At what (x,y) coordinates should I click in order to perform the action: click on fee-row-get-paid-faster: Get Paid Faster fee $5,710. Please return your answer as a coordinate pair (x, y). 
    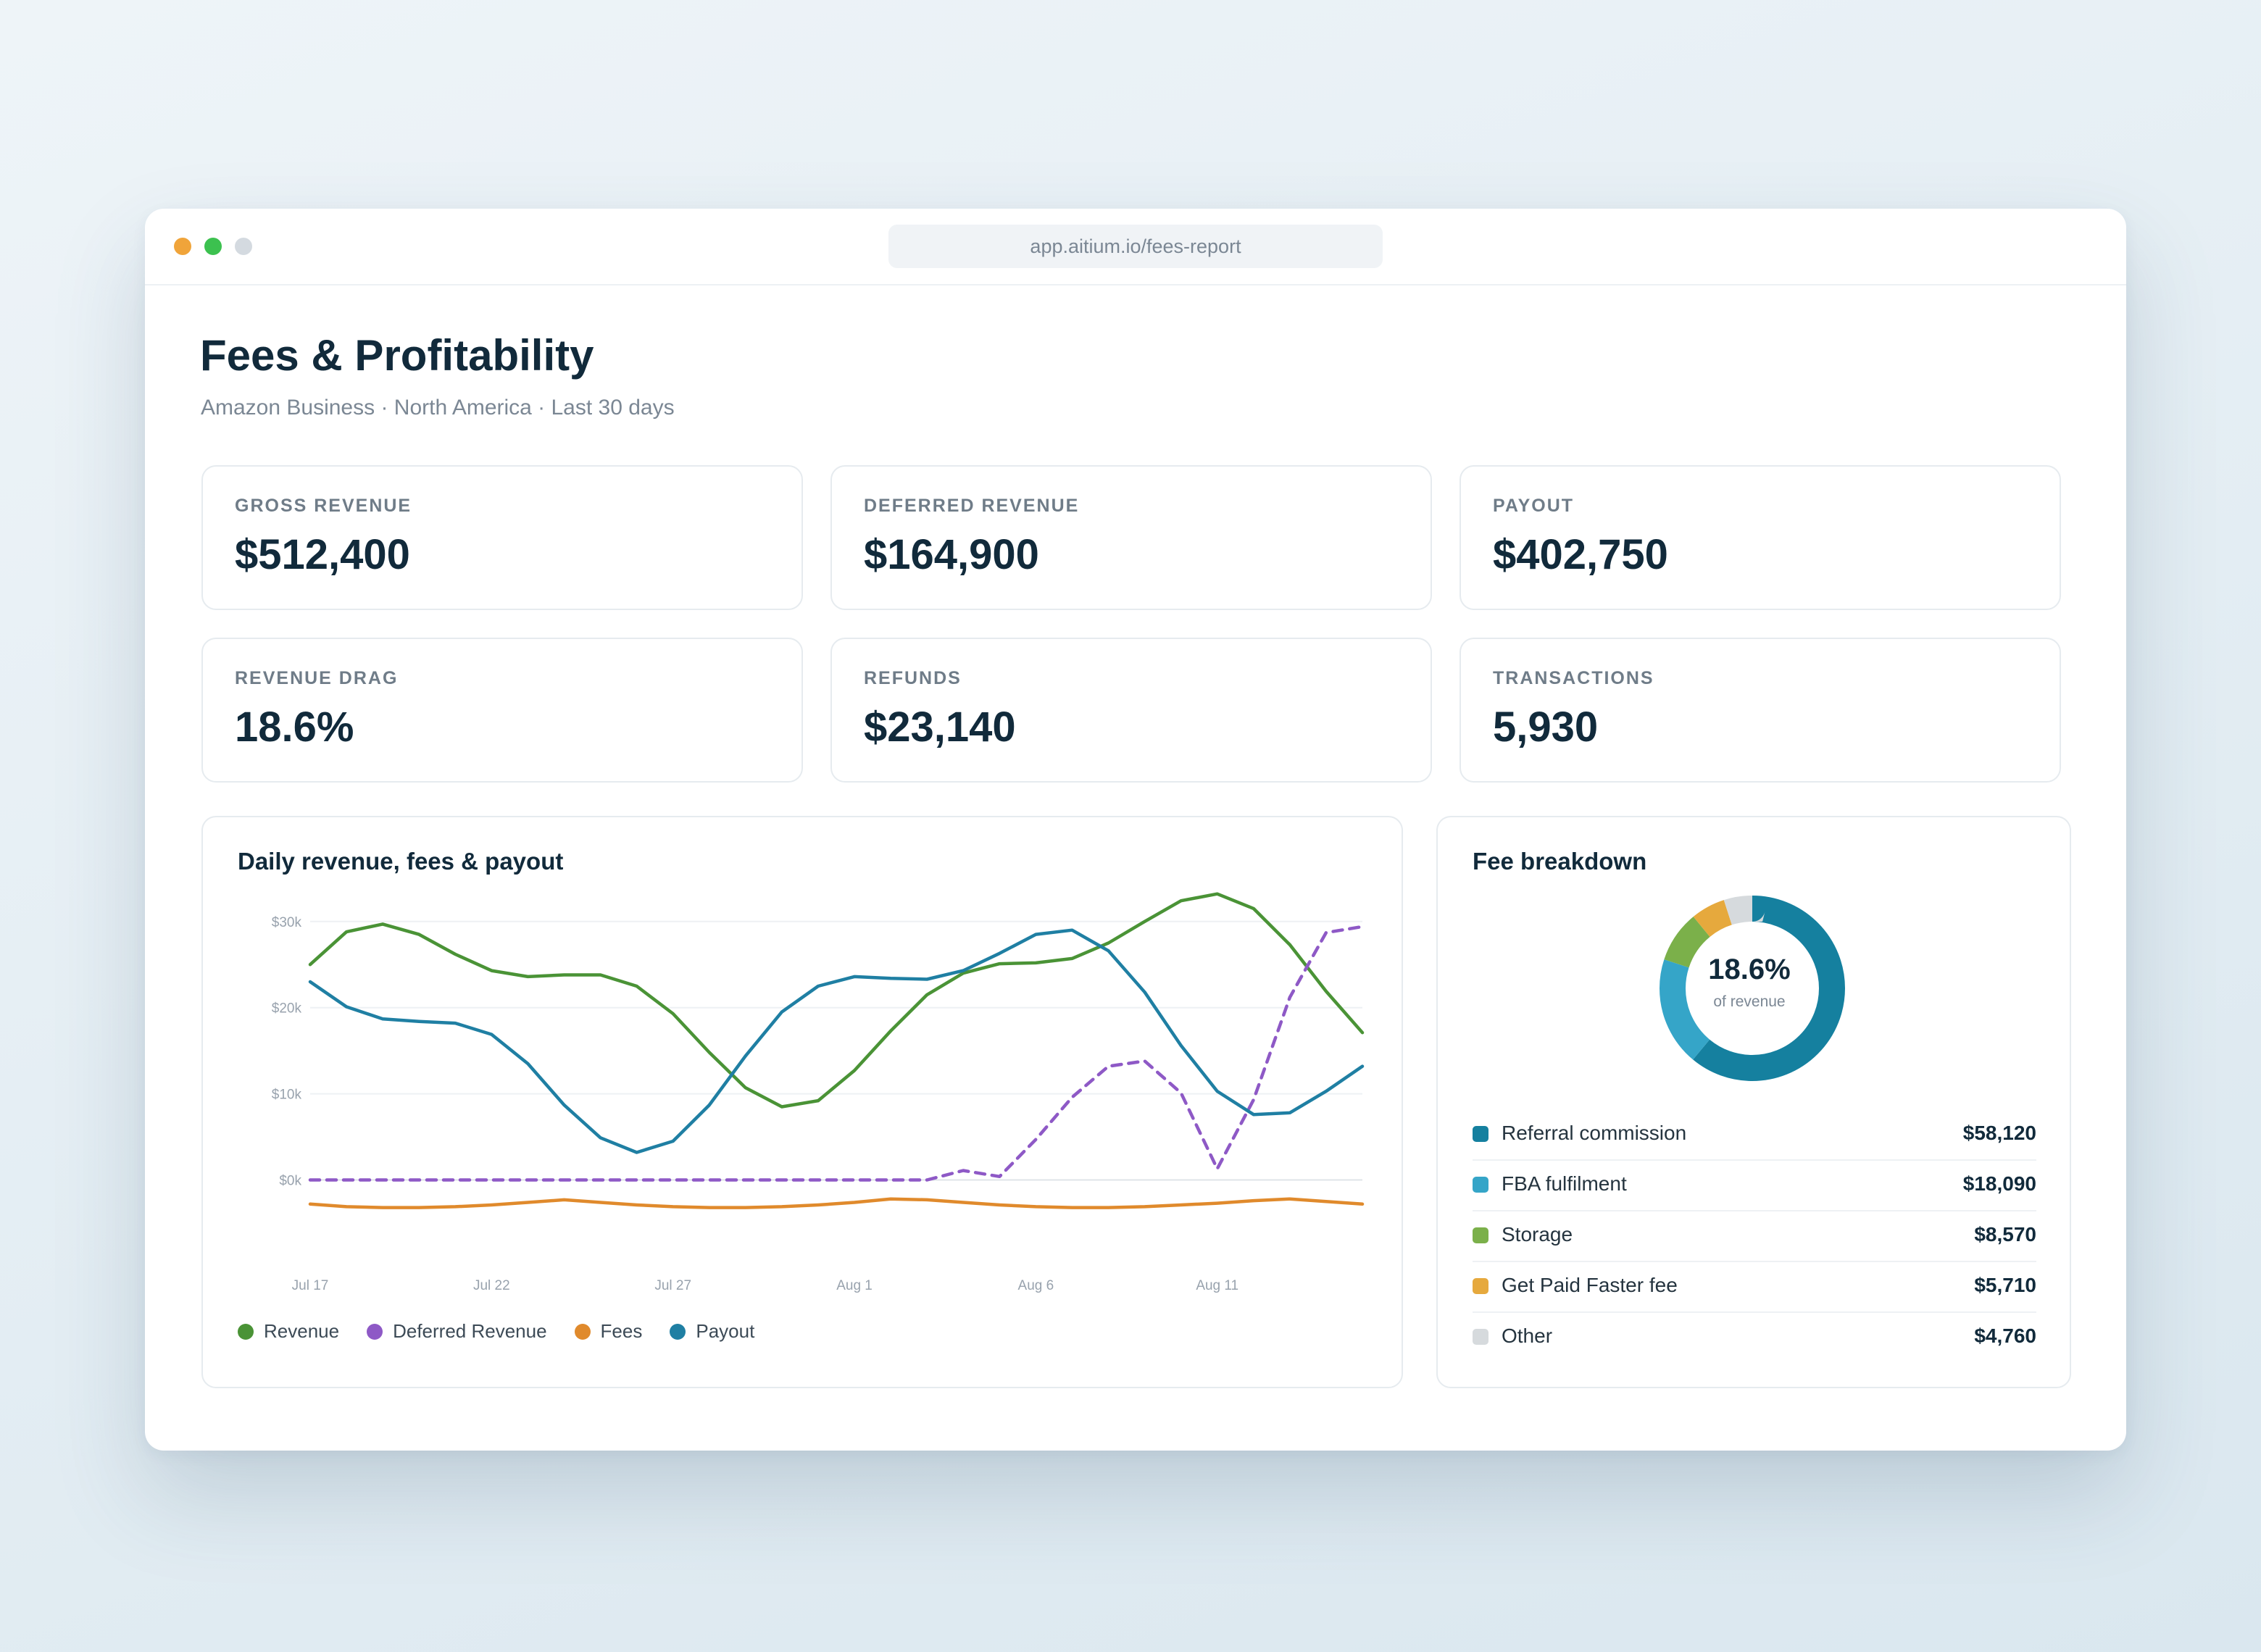
    Looking at the image, I should click on (1754, 1287).